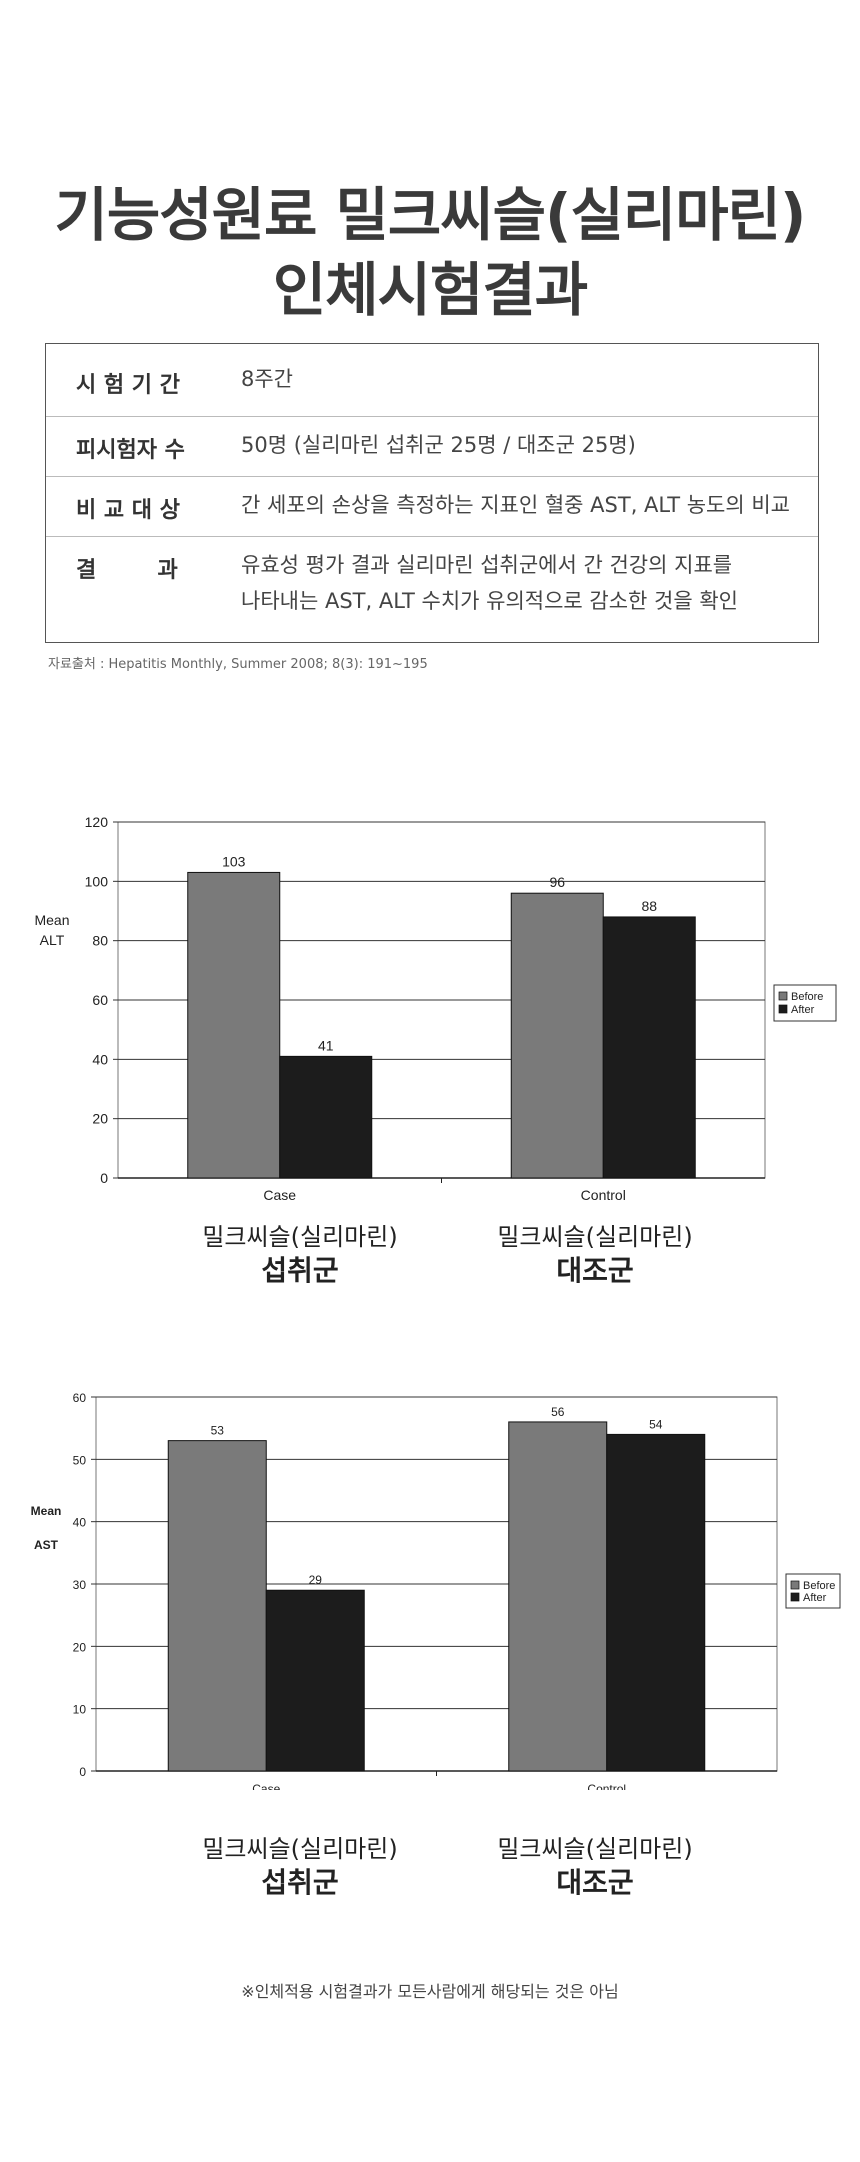 Image resolution: width=860 pixels, height=2162 pixels. Describe the element at coordinates (430, 1991) in the screenshot. I see `footnote: ※인체적용 시험결과가 모든사람에게 해당되는 것은 아님` at that location.